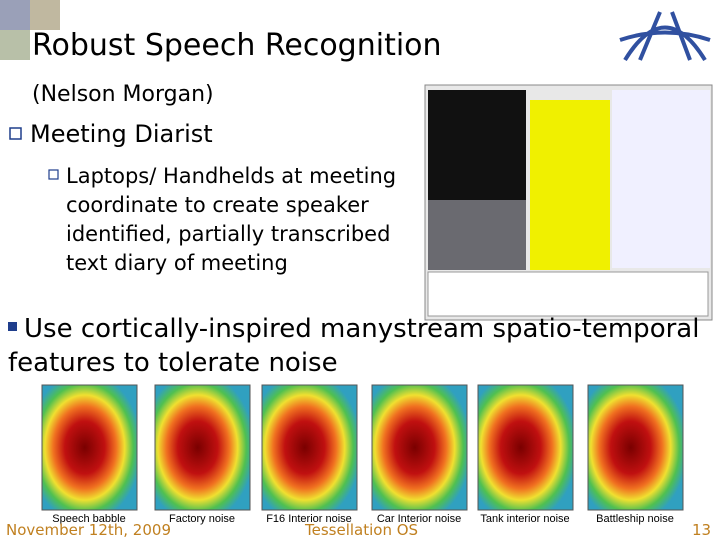 The height and width of the screenshot is (540, 720). I want to click on screenshot-plot, so click(568, 294).